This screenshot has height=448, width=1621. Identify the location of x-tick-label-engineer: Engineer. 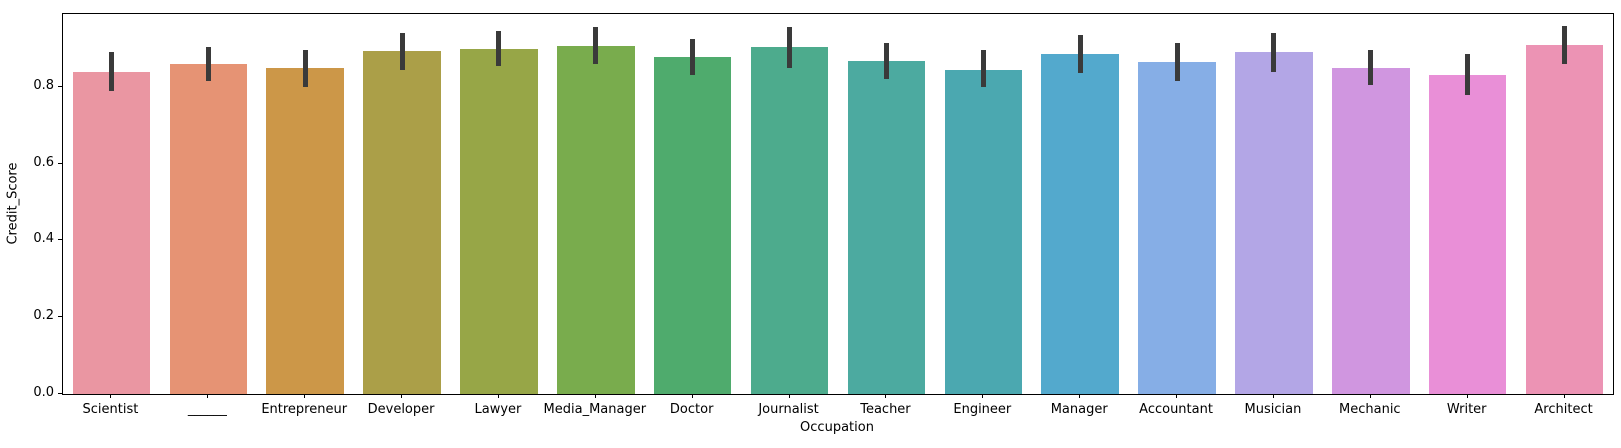
(982, 409).